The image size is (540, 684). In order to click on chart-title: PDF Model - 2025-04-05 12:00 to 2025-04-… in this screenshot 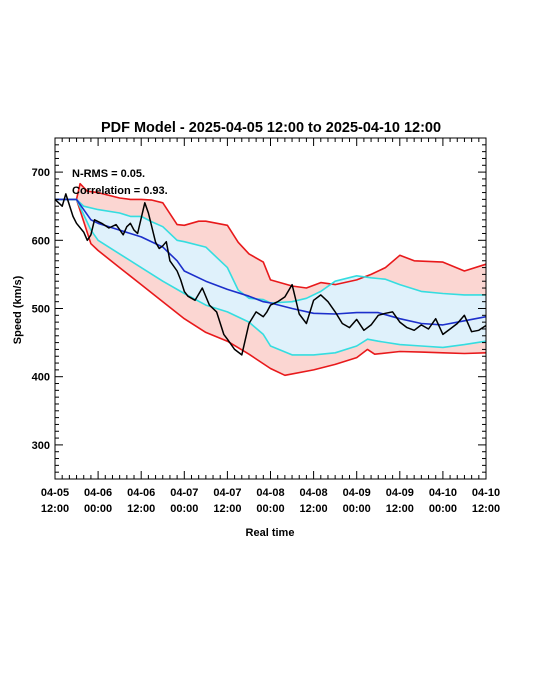, I will do `click(271, 128)`.